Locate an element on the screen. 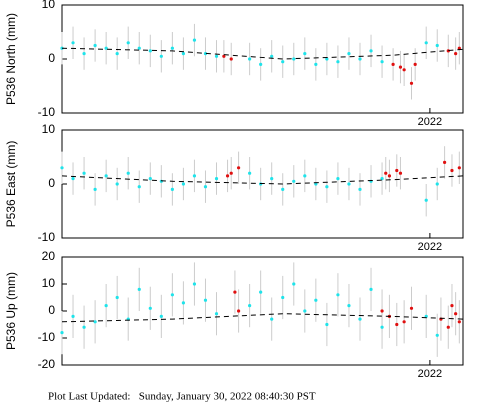 The height and width of the screenshot is (409, 481). y-axis-label: P536 East (mm) is located at coordinates (11, 184).